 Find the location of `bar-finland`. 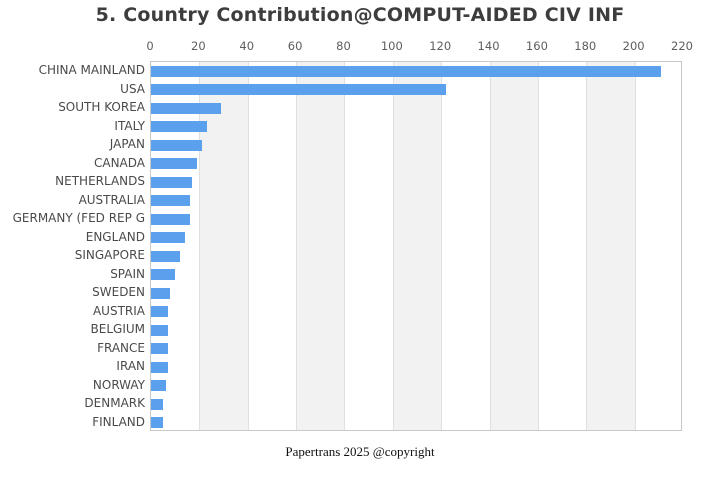

bar-finland is located at coordinates (157, 423).